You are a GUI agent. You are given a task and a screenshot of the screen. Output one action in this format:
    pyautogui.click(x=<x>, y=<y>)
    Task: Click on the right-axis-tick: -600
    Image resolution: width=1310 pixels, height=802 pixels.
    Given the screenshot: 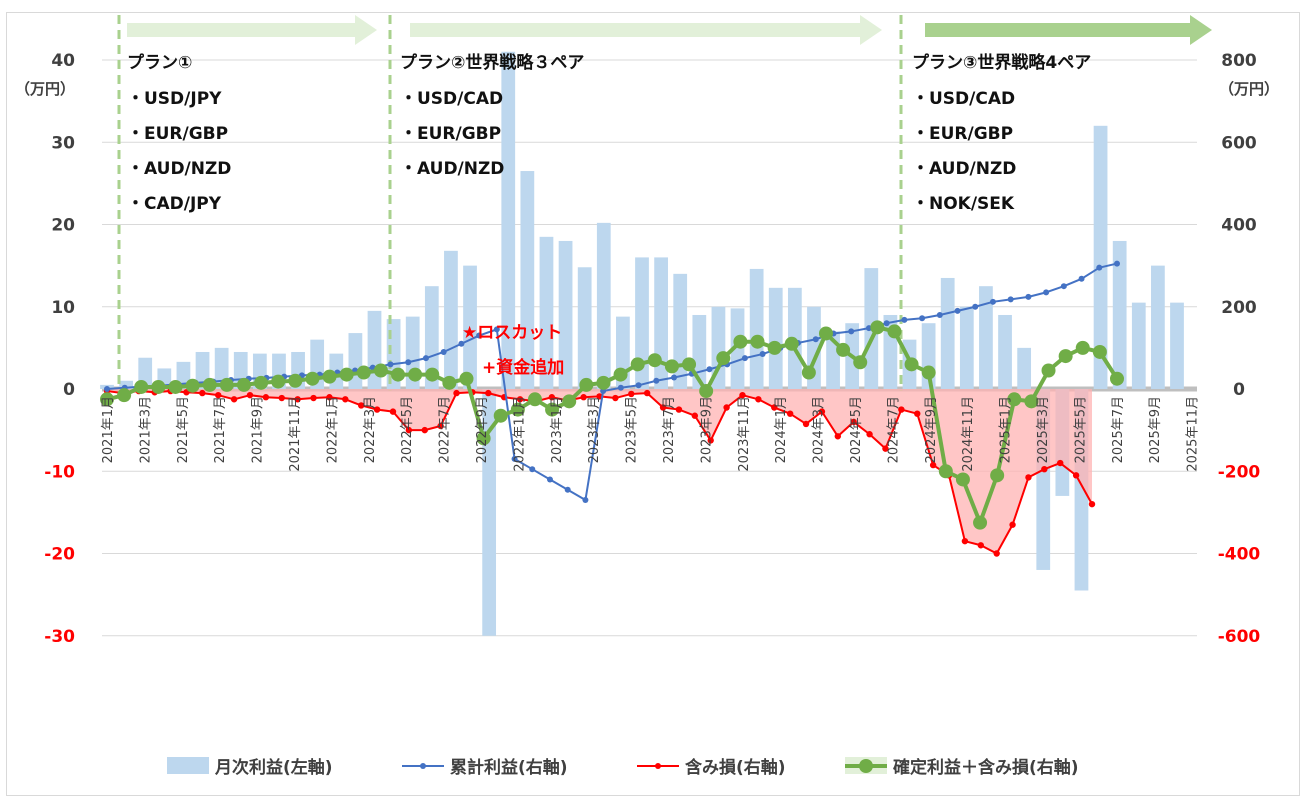 What is the action you would take?
    pyautogui.click(x=1239, y=637)
    